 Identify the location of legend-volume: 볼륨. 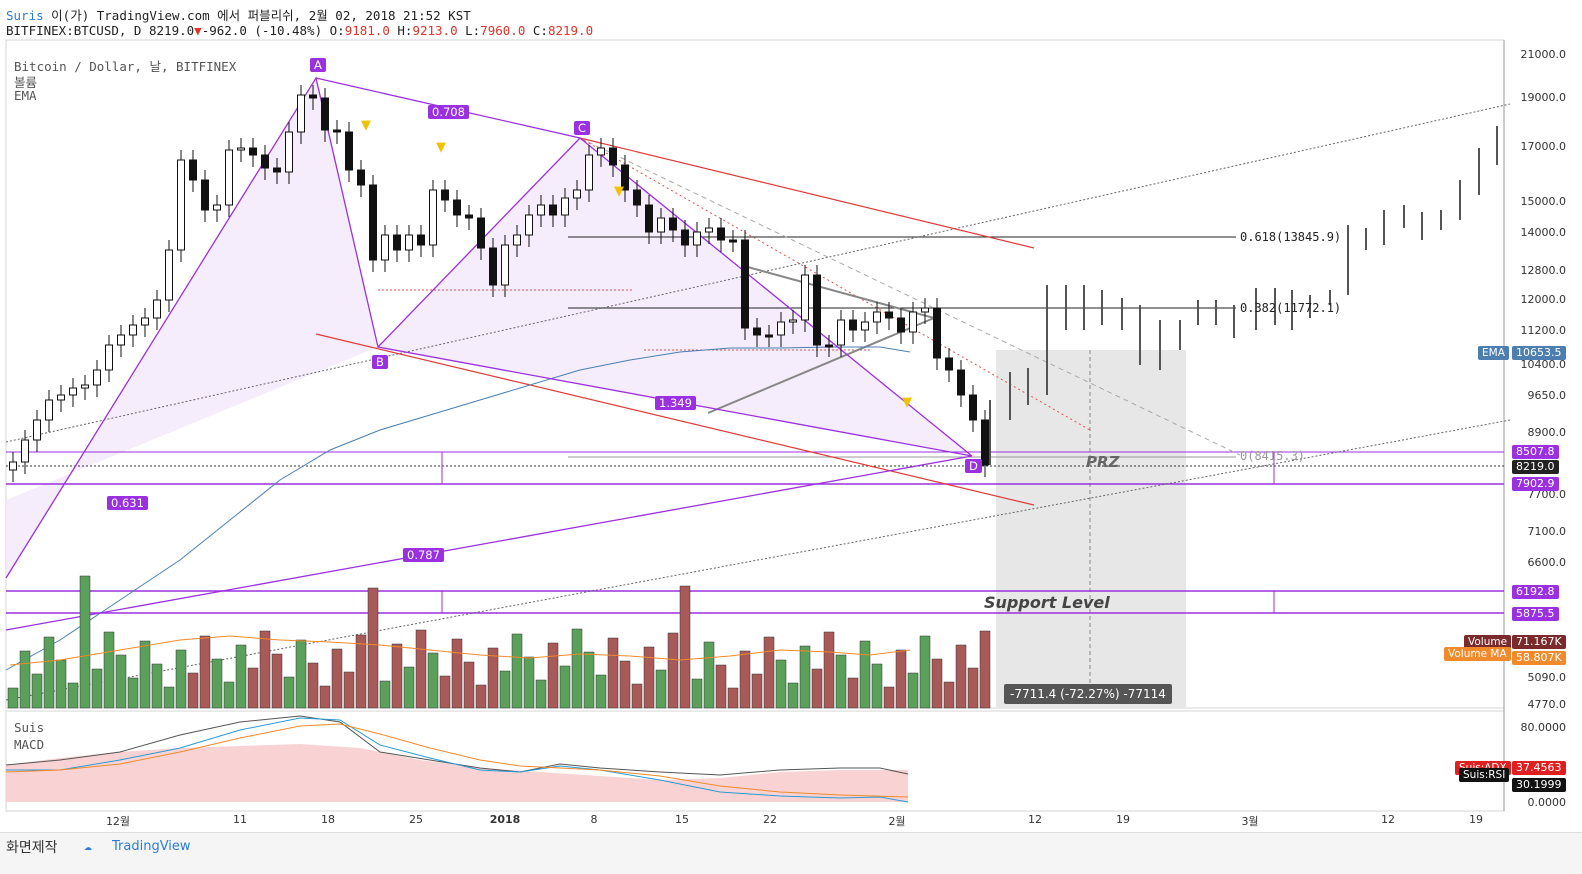
(26, 82).